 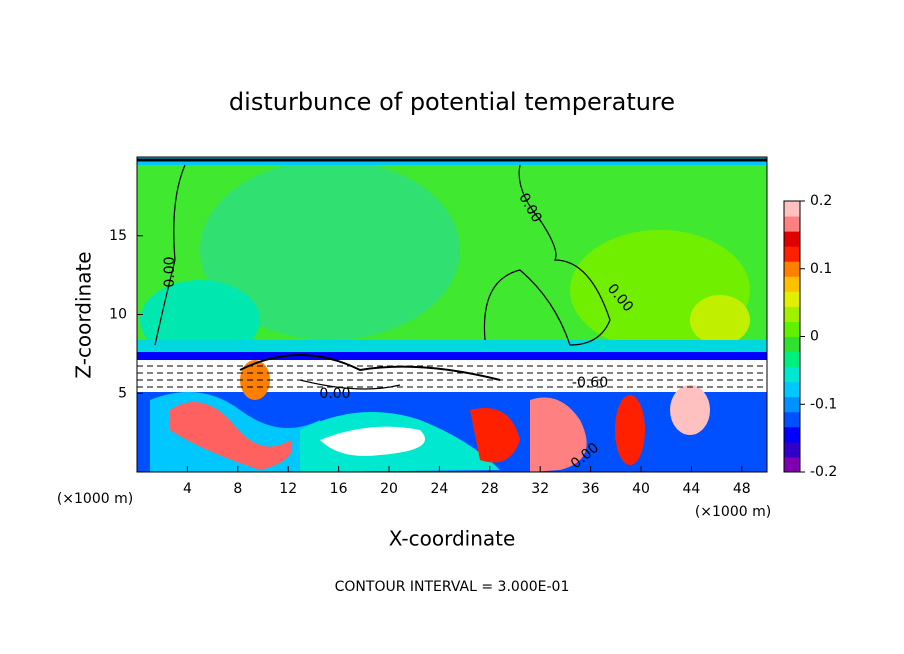 I want to click on x-axis-title: X-coordinate, so click(x=452, y=539).